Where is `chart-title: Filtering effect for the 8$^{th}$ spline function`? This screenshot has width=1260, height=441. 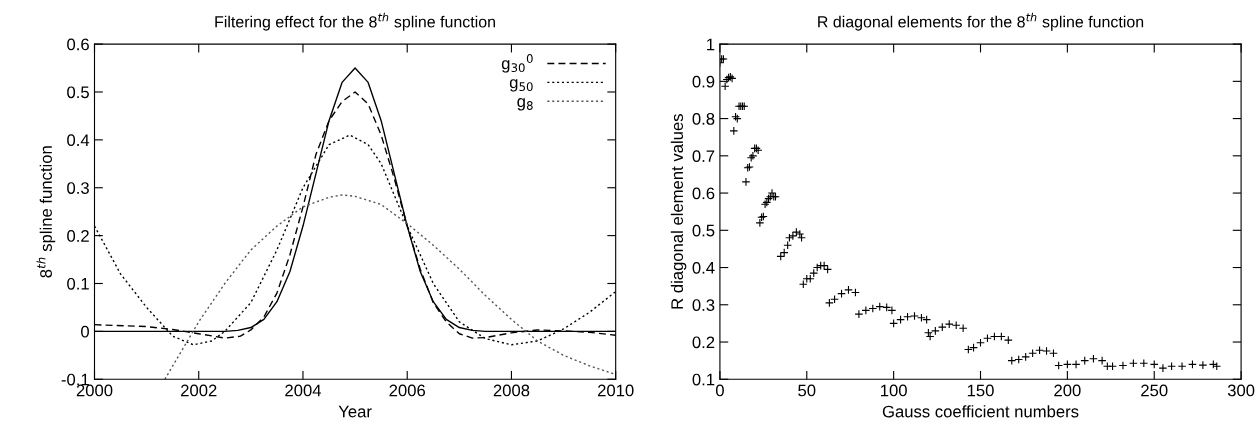
chart-title: Filtering effect for the 8$^{th}$ spline function is located at coordinates (355, 21).